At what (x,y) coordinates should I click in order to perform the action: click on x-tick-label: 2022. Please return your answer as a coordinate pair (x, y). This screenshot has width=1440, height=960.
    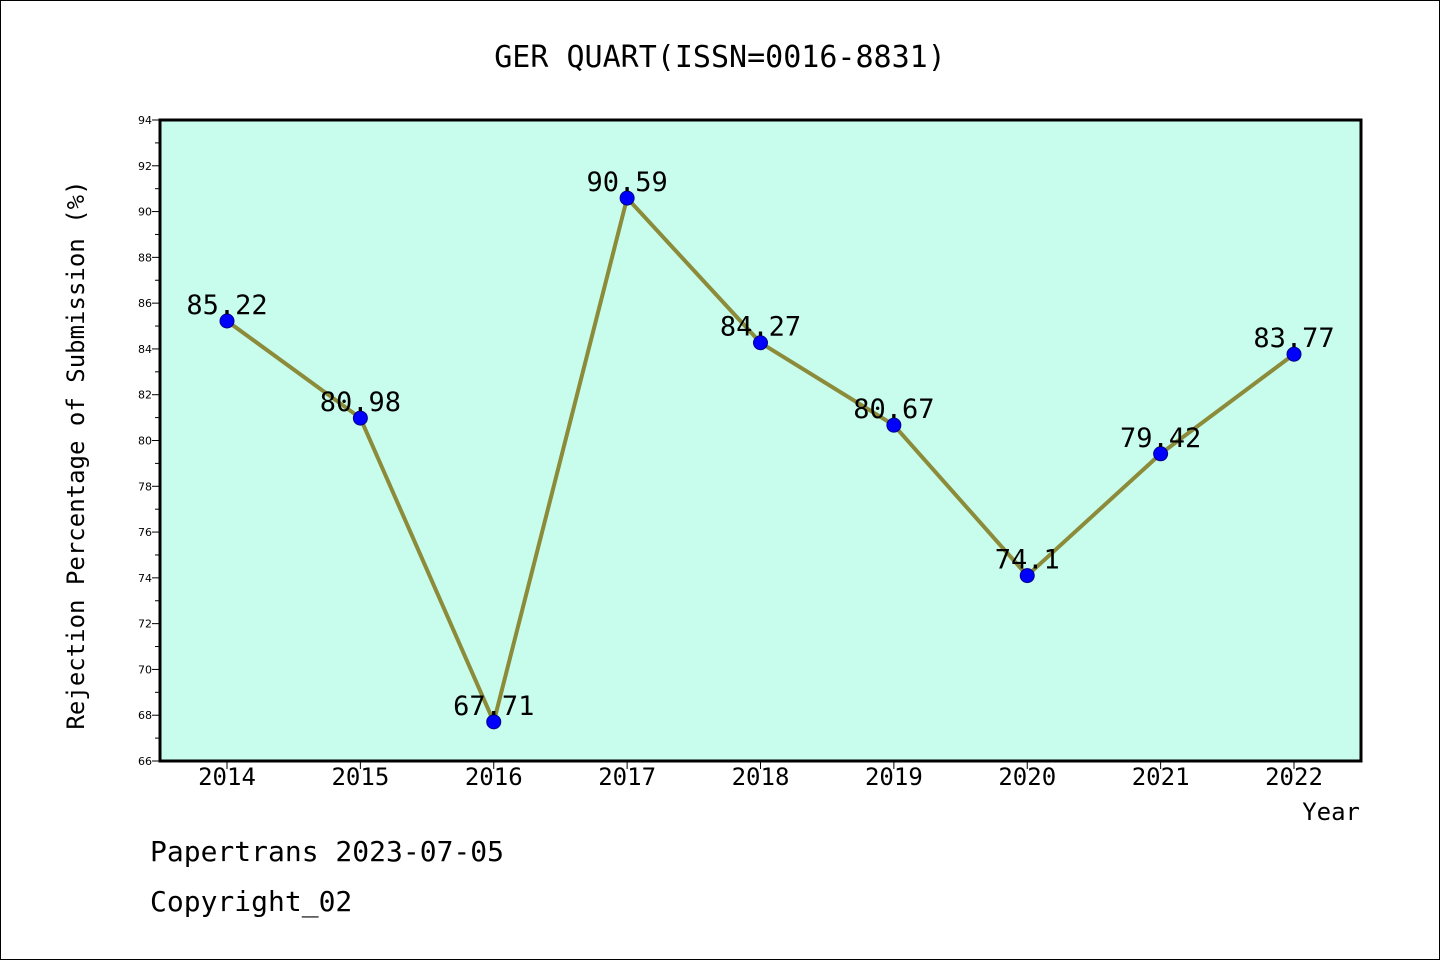
    Looking at the image, I should click on (1294, 777).